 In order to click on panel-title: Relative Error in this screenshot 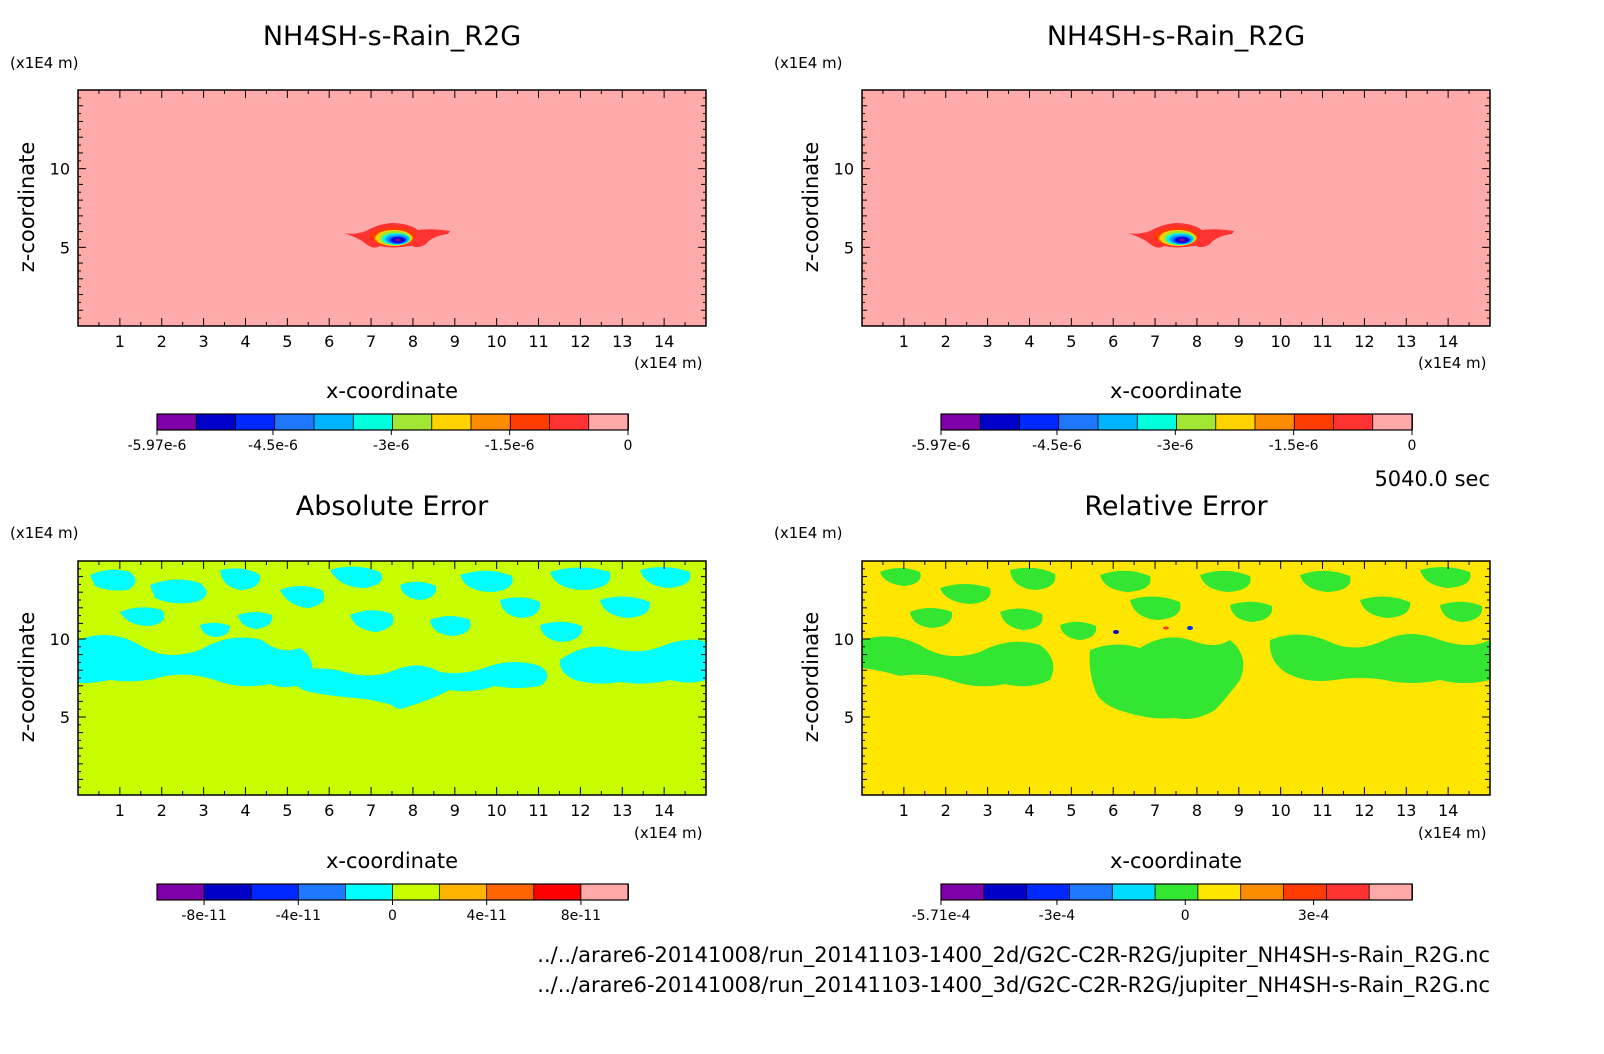, I will do `click(1176, 506)`.